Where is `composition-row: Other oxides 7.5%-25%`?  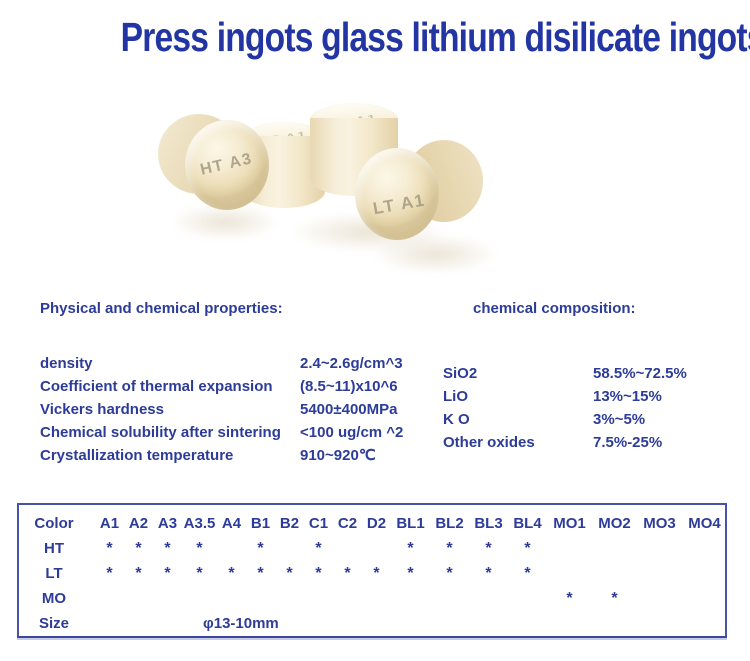 composition-row: Other oxides 7.5%-25% is located at coordinates (588, 442).